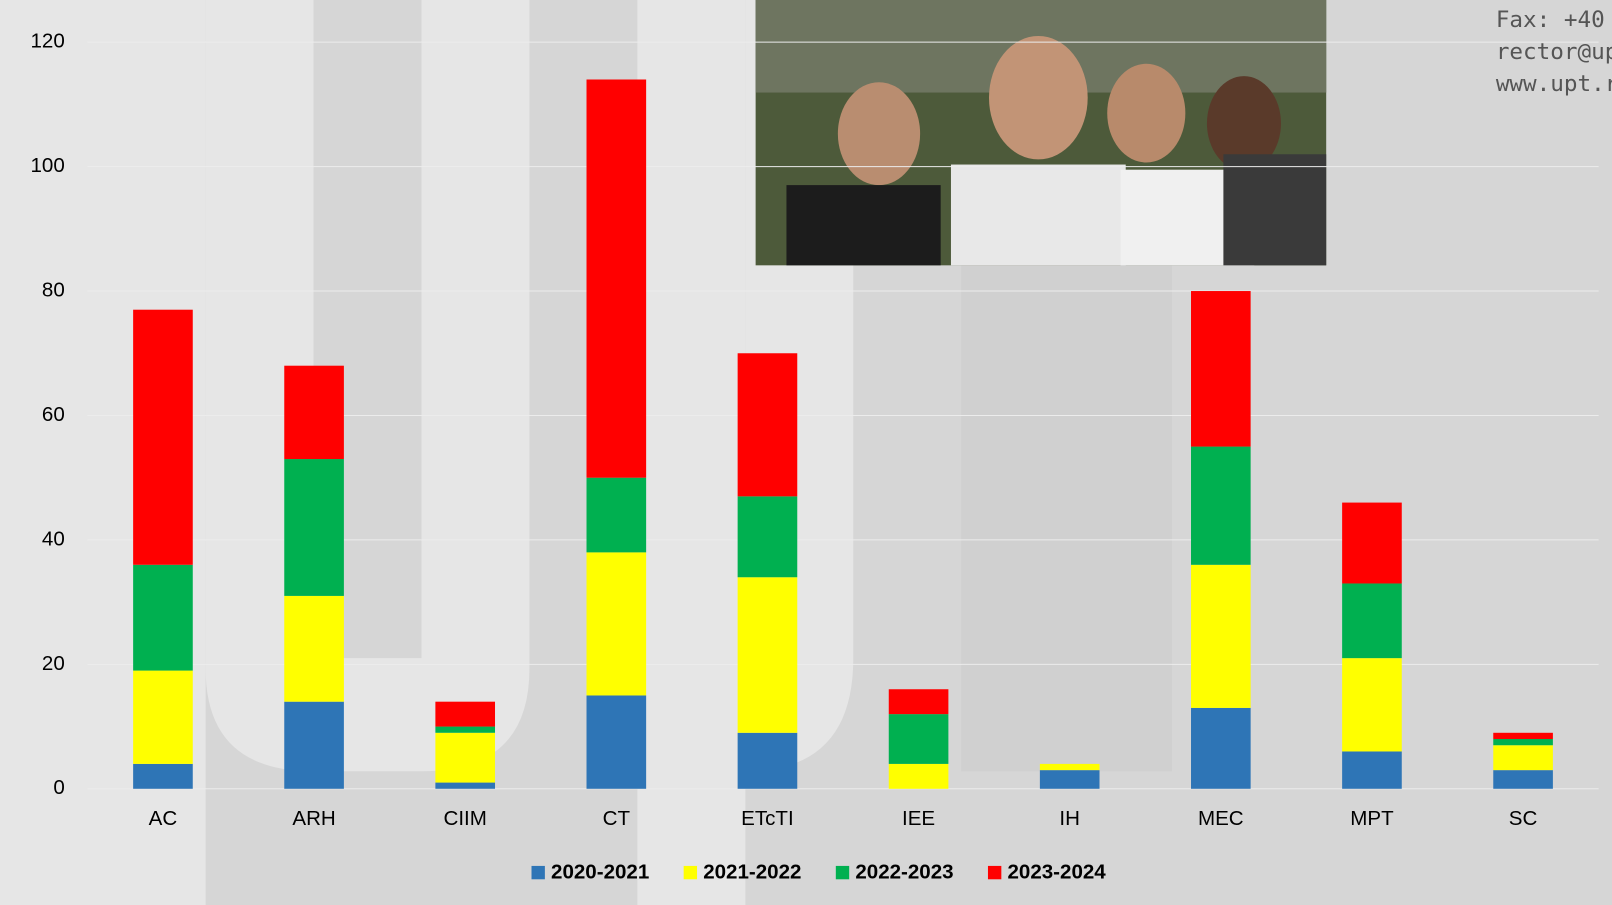 This screenshot has height=905, width=1612. I want to click on y-tick-label: 80, so click(53, 289).